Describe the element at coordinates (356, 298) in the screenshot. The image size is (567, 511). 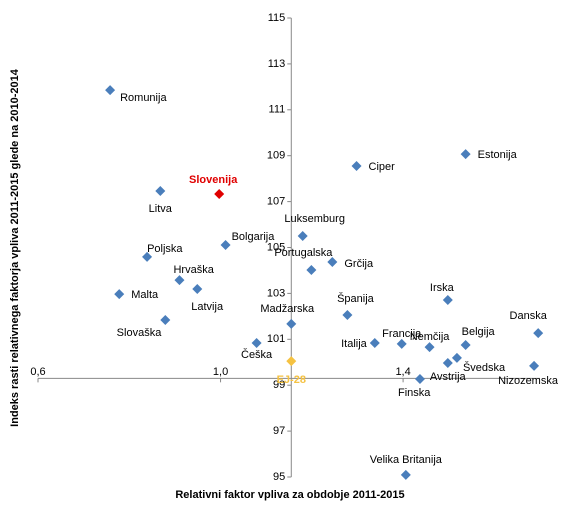
I see `point-label: Španija` at that location.